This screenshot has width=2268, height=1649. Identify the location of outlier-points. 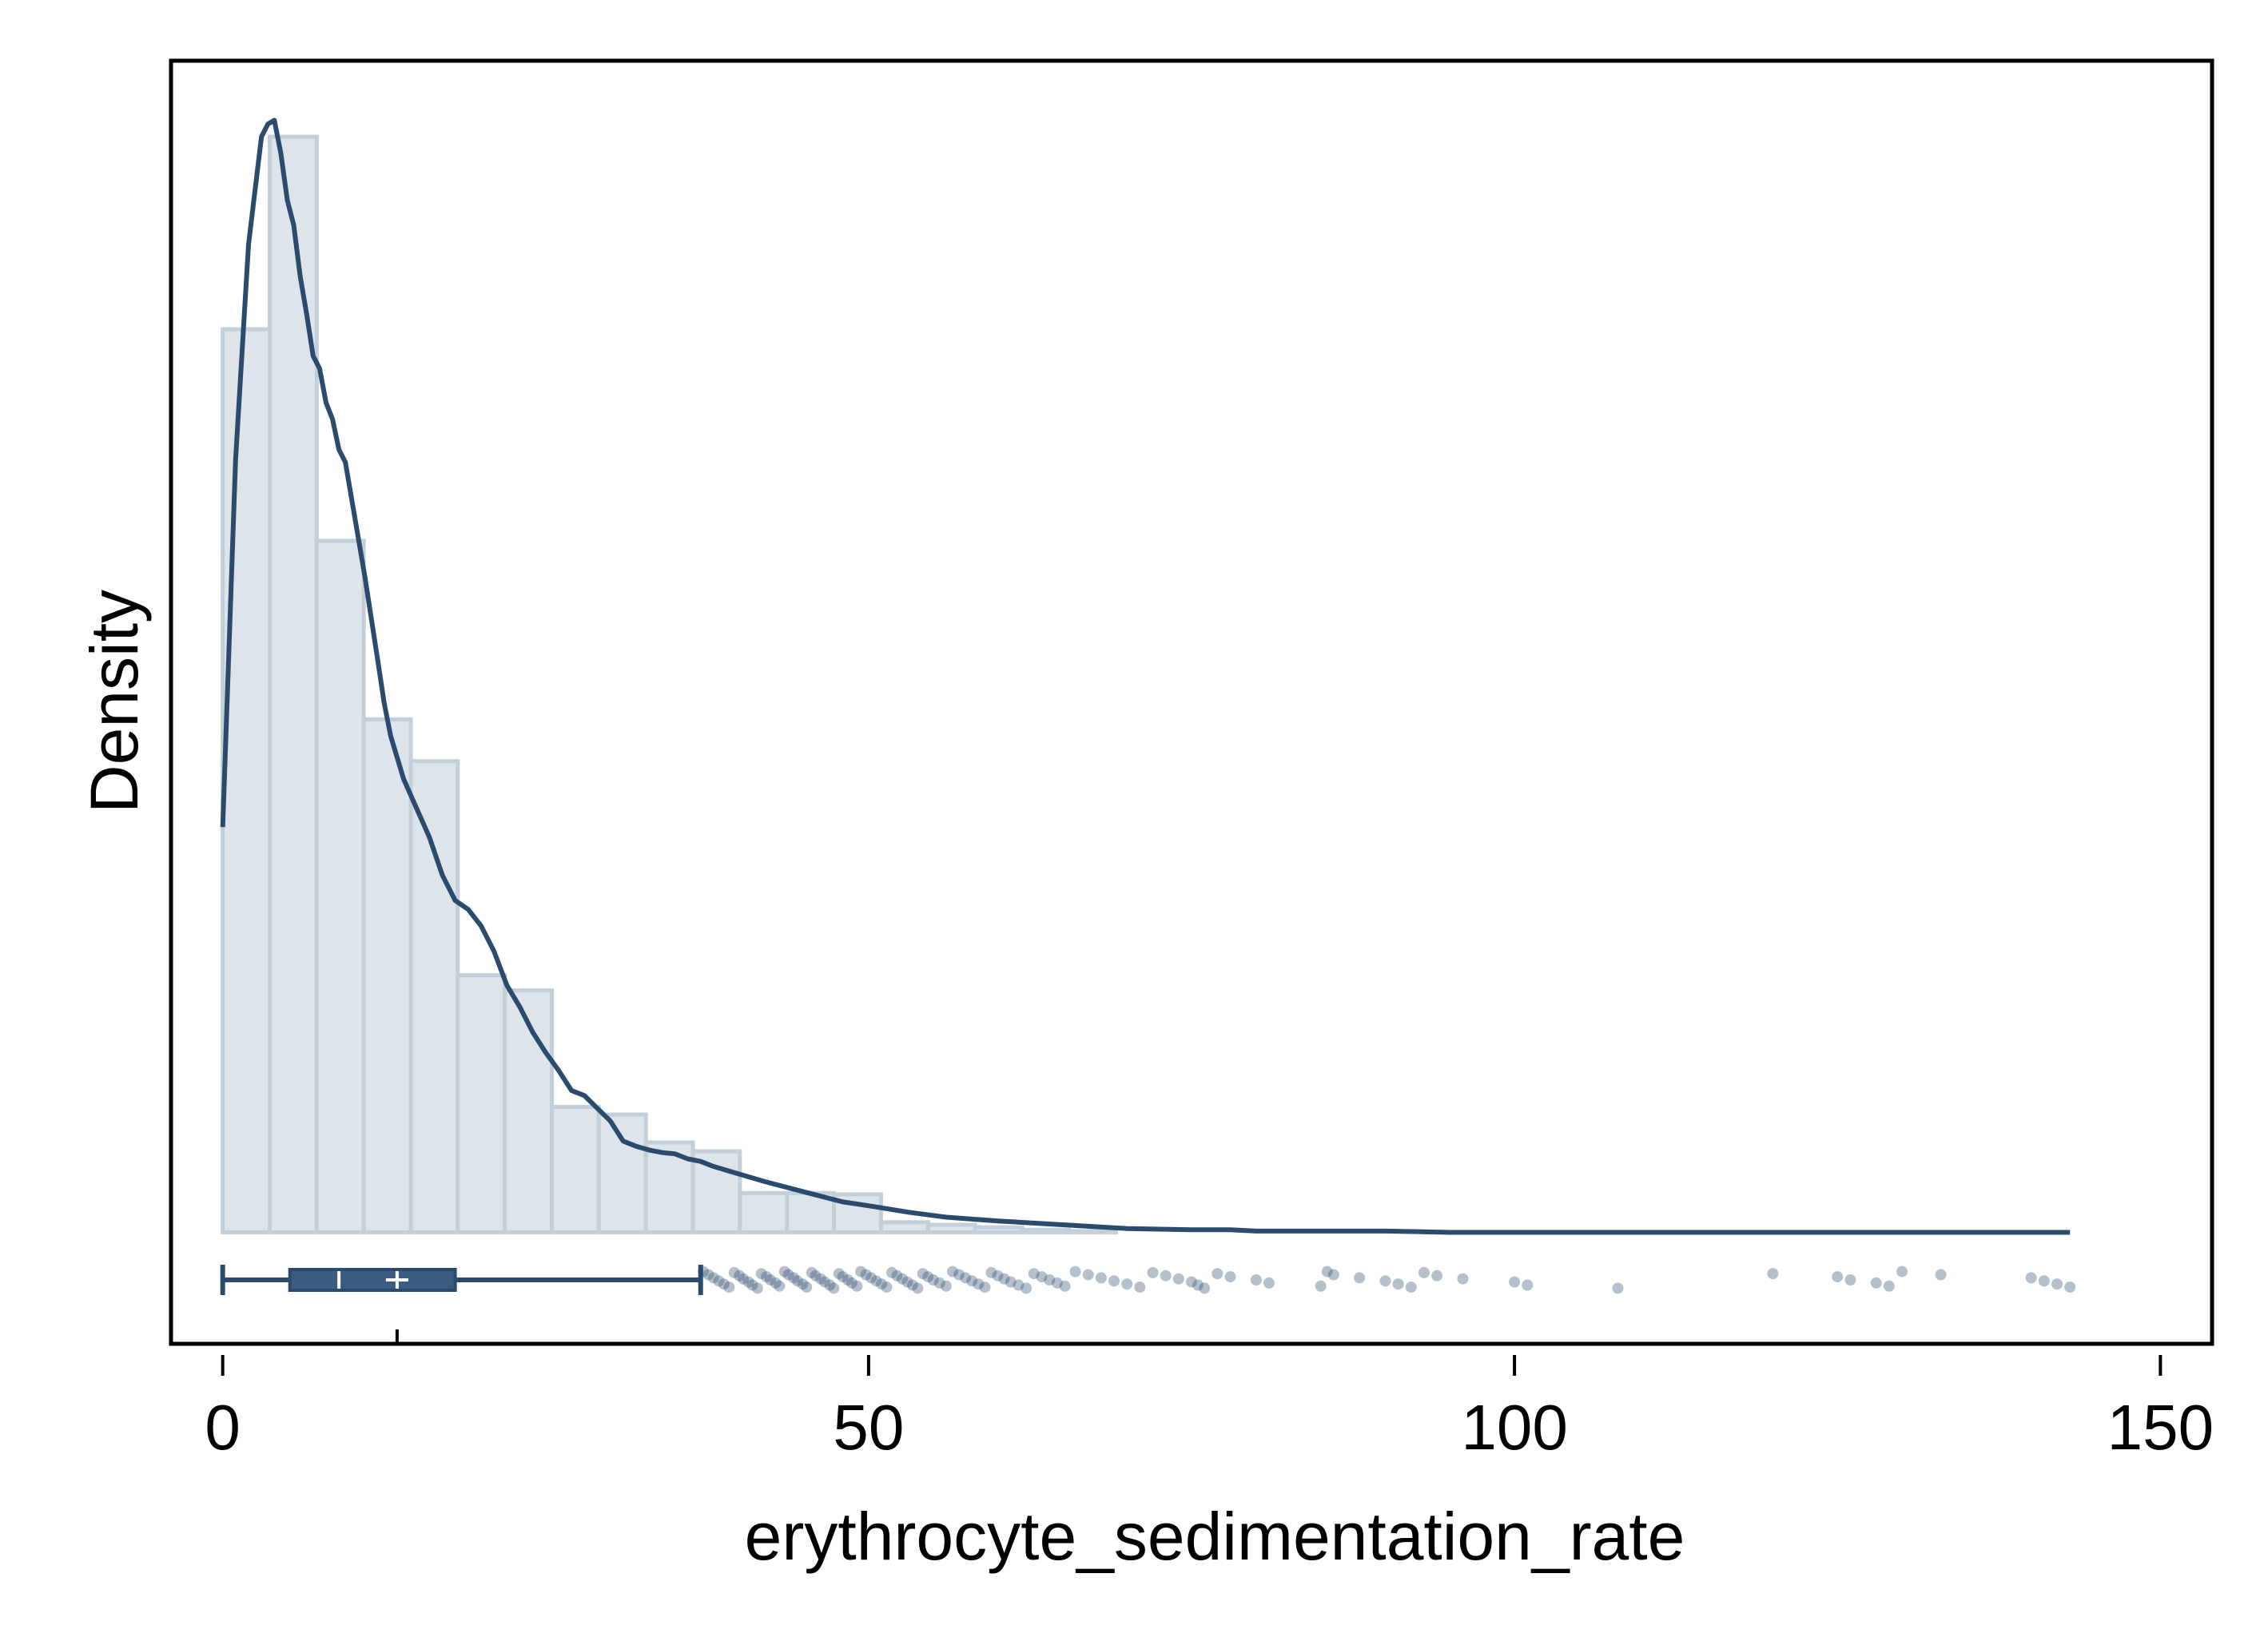
(1386, 1280).